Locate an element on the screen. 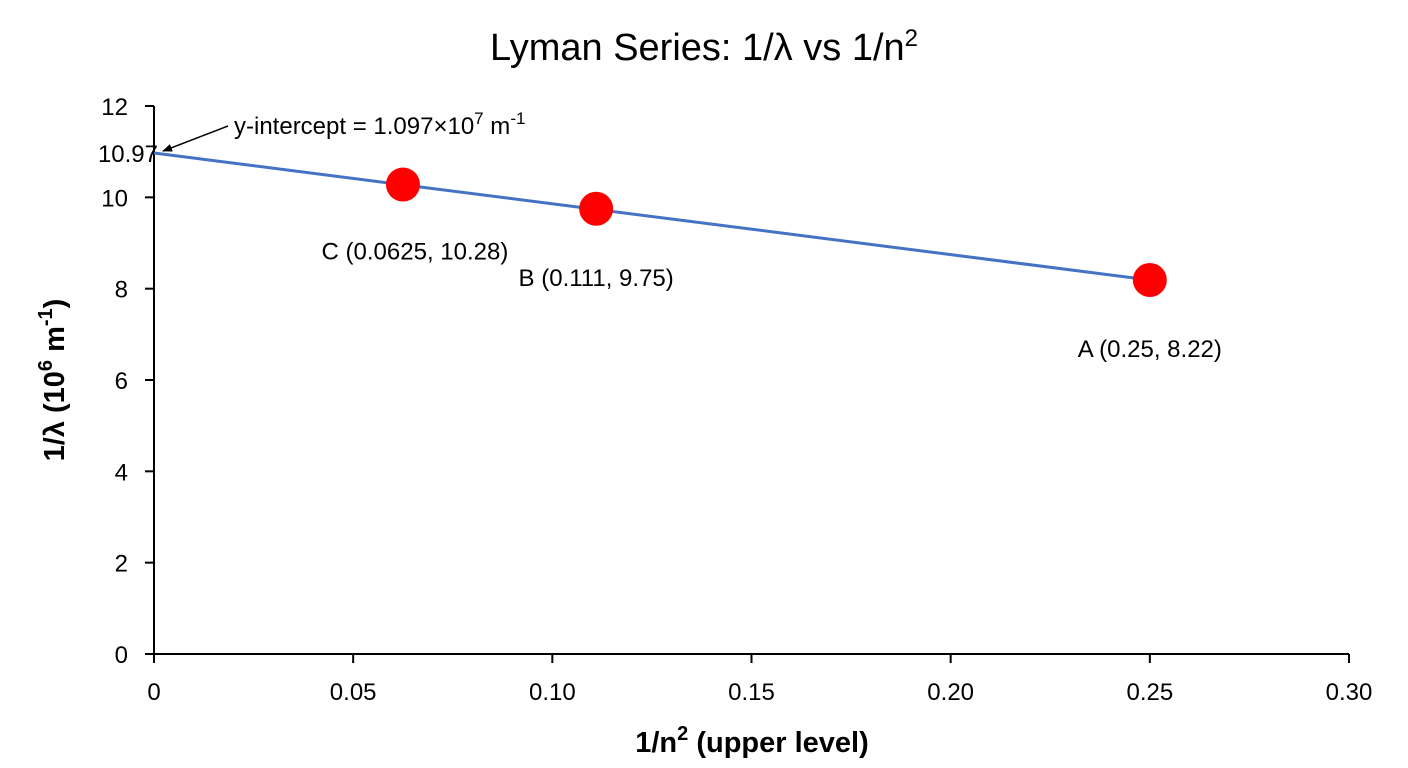 Image resolution: width=1408 pixels, height=768 pixels. y-tick-label: 8 is located at coordinates (121, 290).